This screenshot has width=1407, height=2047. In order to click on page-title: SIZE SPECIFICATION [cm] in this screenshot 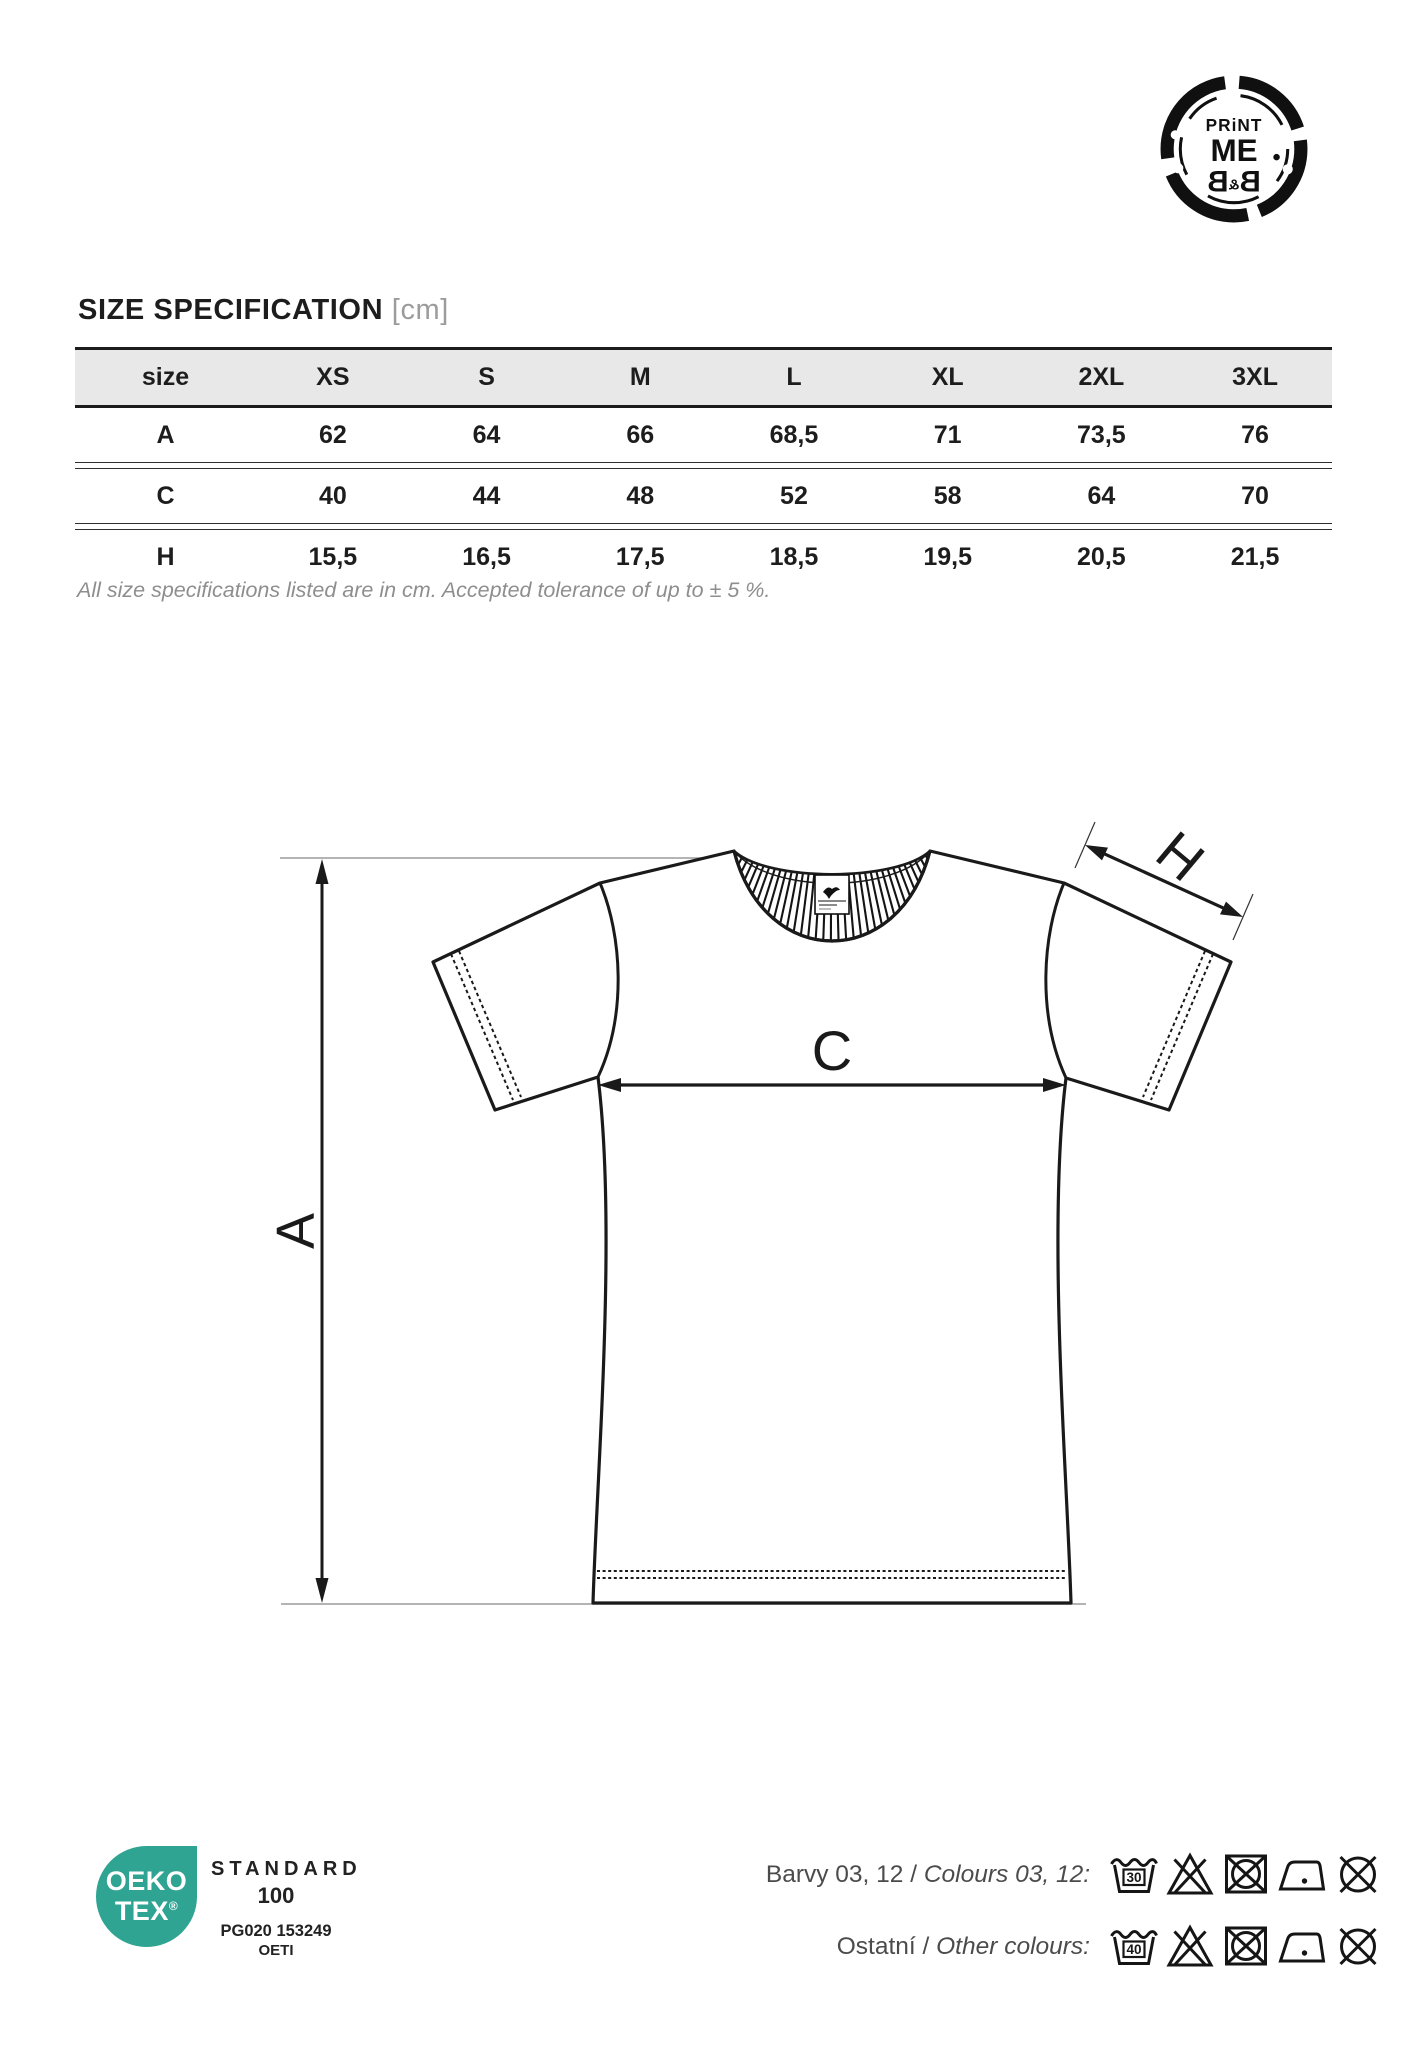, I will do `click(263, 310)`.